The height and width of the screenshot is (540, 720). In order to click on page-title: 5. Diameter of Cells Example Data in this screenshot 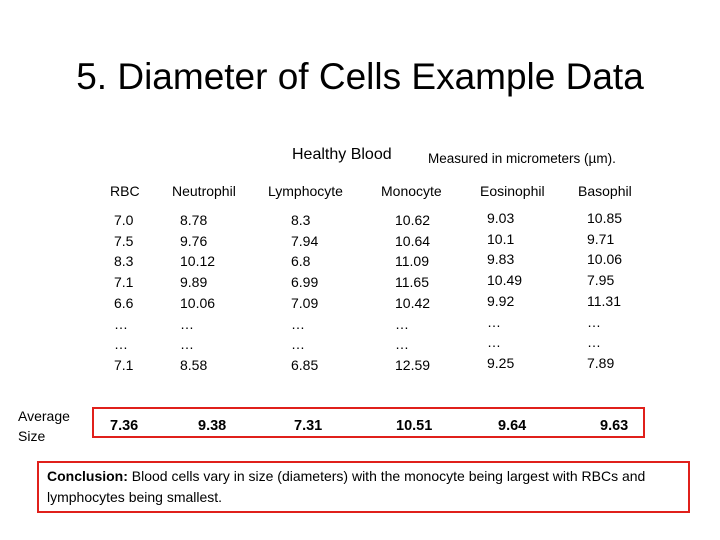, I will do `click(360, 76)`.